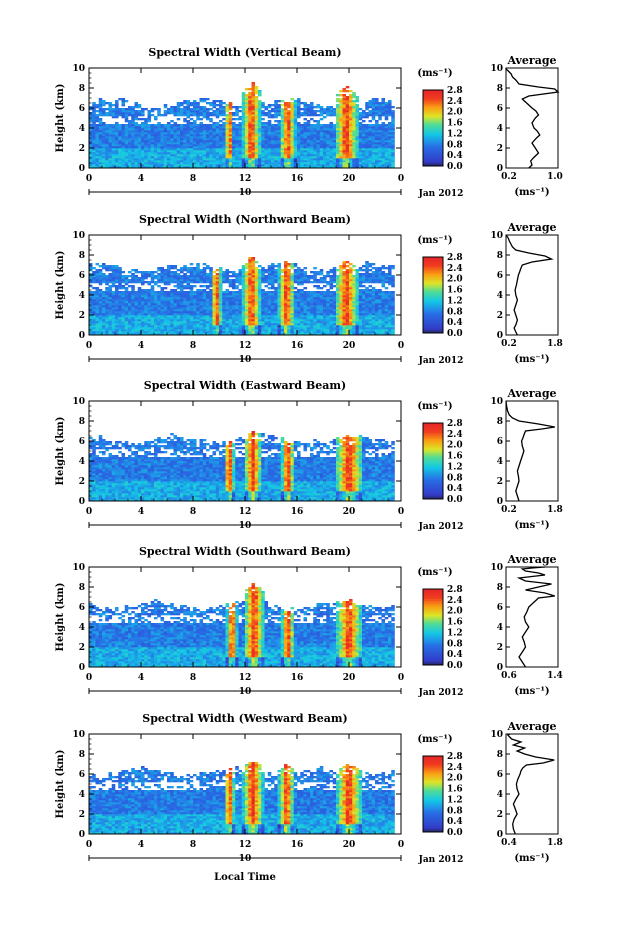  What do you see at coordinates (82, 129) in the screenshot?
I see `y-tick-label: 4` at bounding box center [82, 129].